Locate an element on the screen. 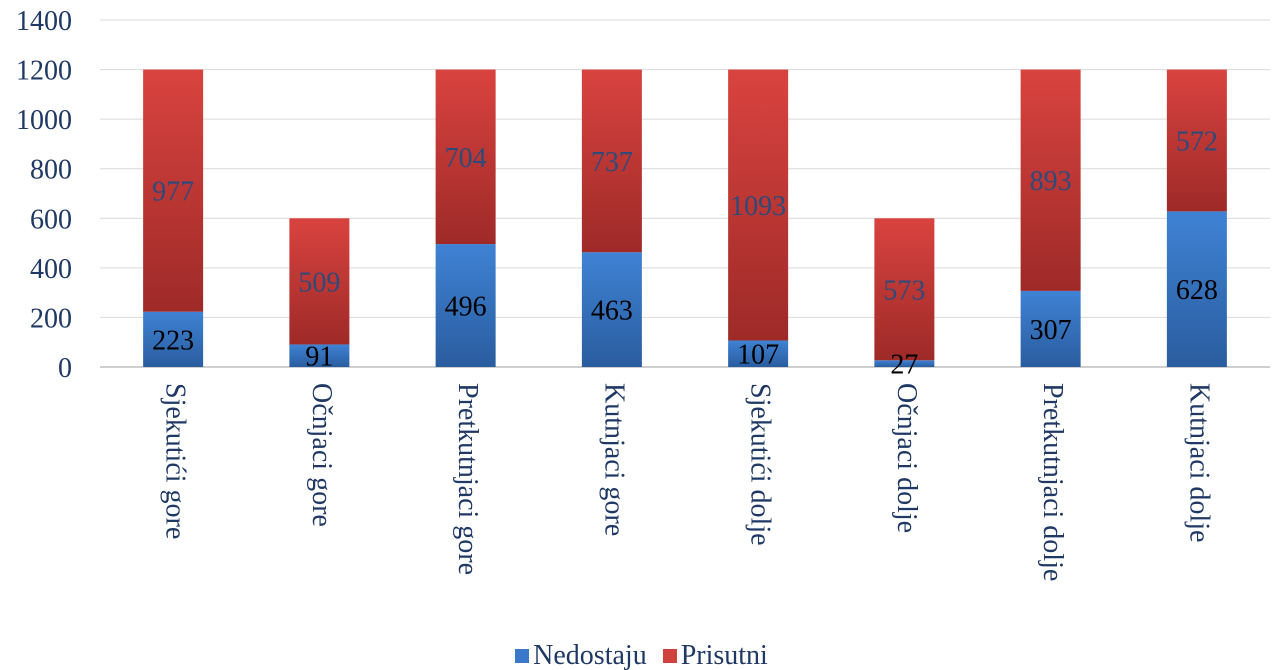  data-label-prisutni: 893 is located at coordinates (1051, 181).